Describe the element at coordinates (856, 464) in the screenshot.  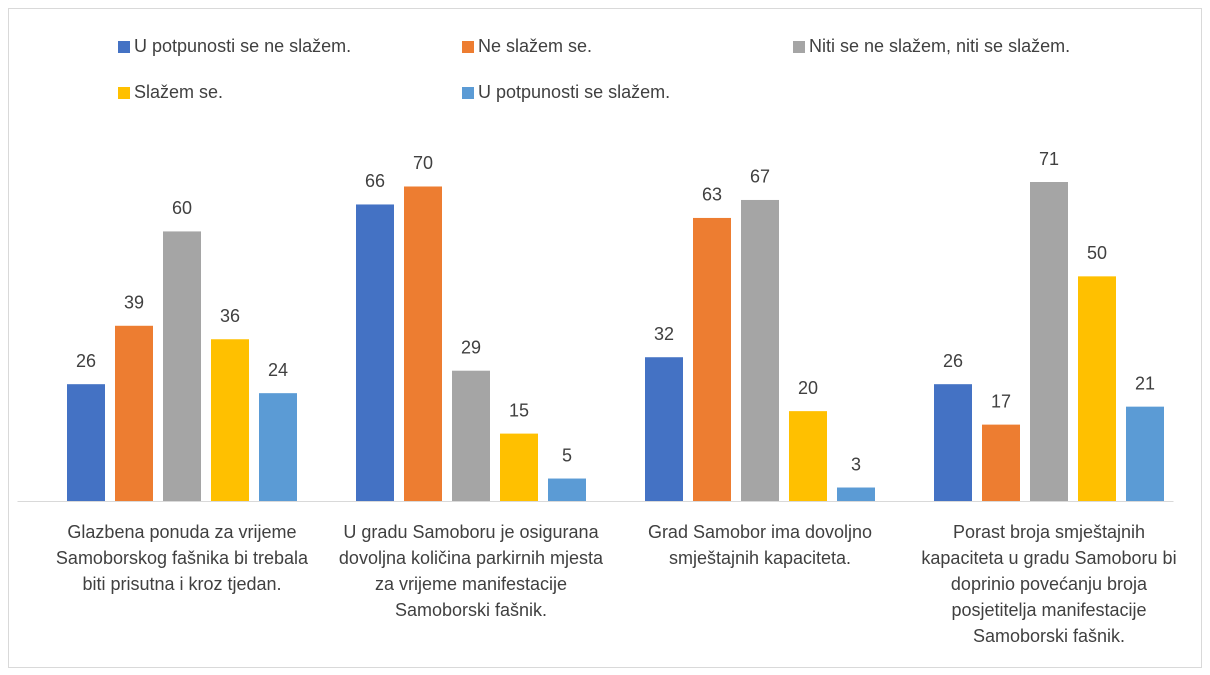
I see `data-label: 3` at that location.